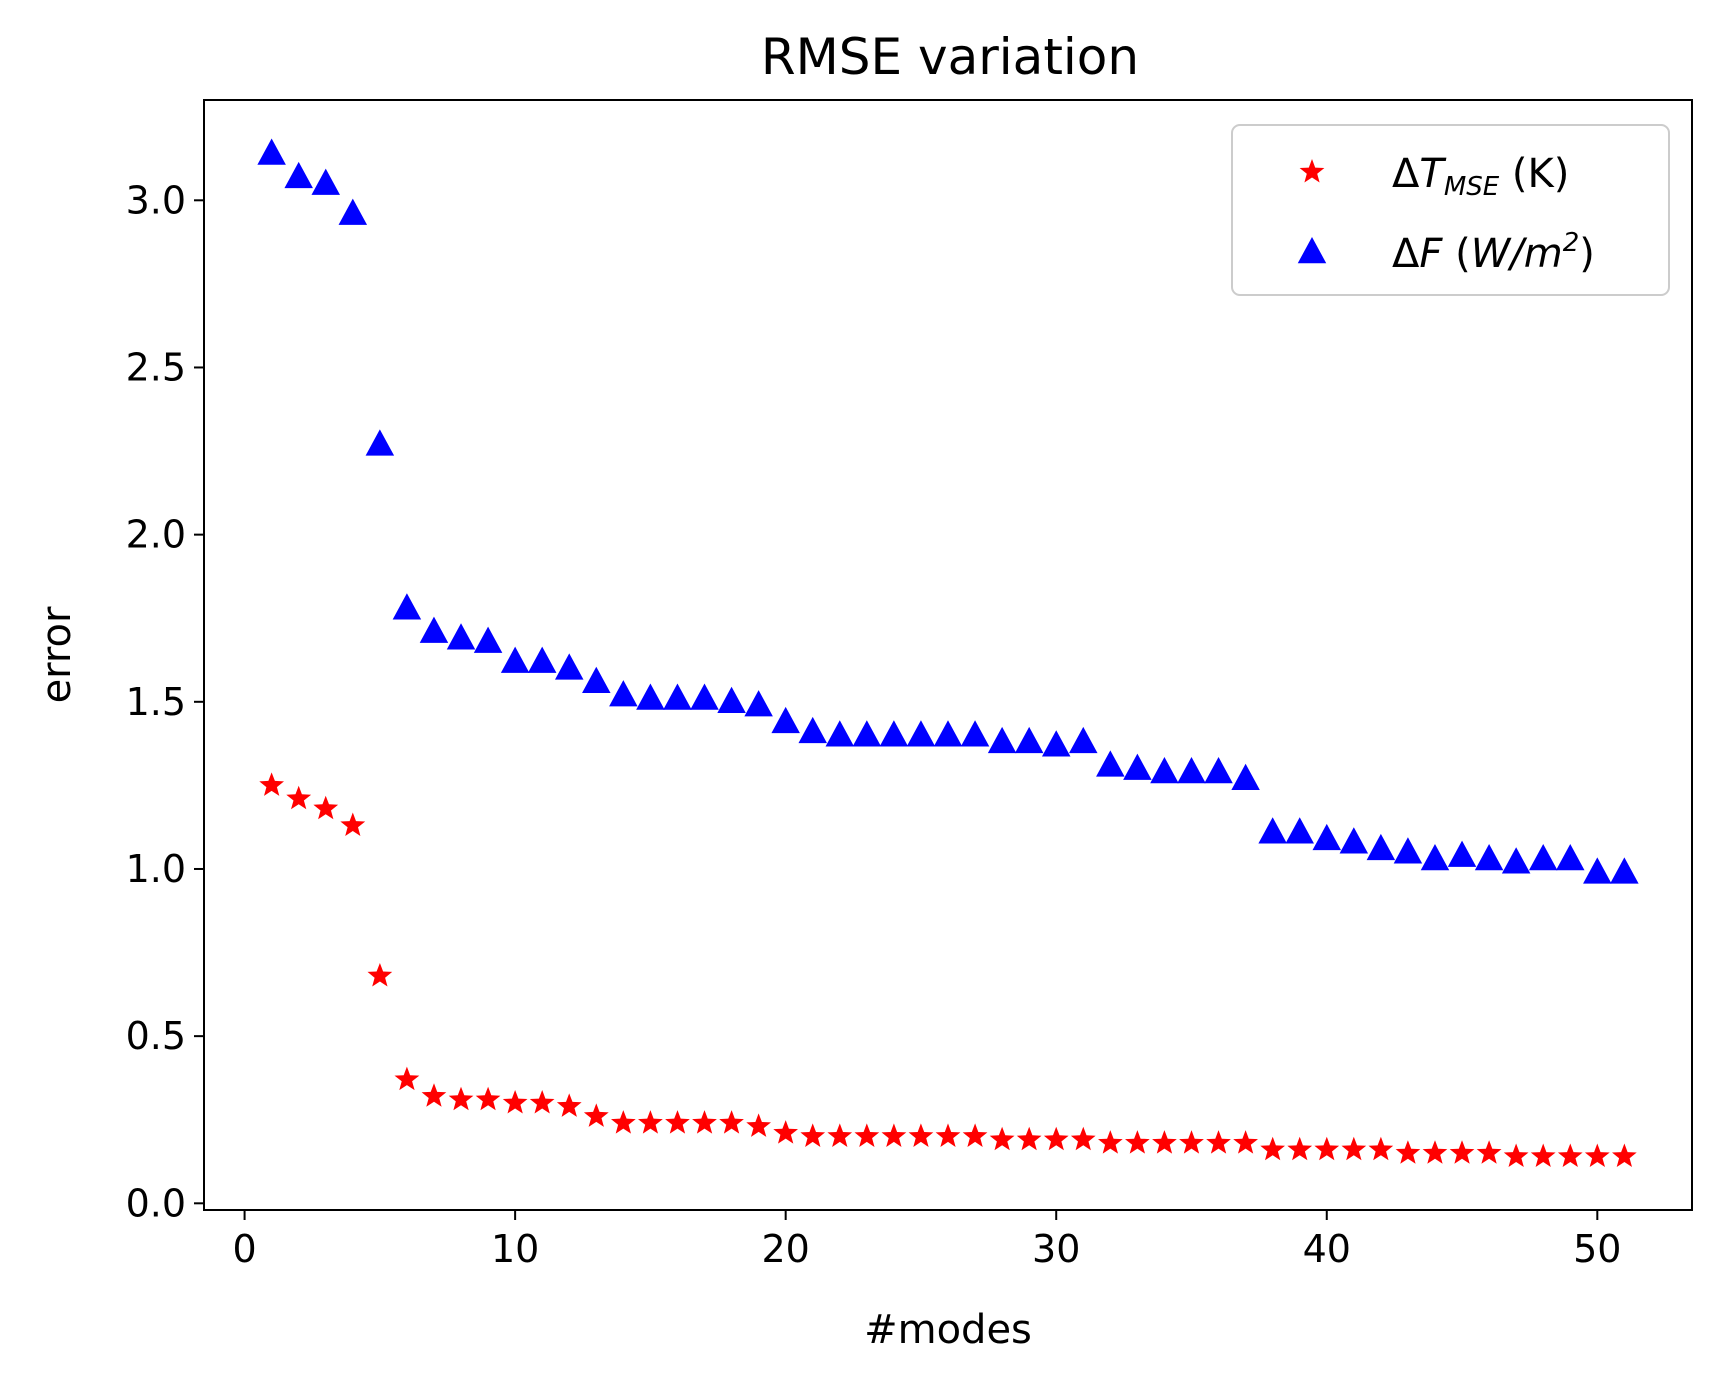 The width and height of the screenshot is (1721, 1381). What do you see at coordinates (1312, 171) in the screenshot?
I see `legend-star-marker` at bounding box center [1312, 171].